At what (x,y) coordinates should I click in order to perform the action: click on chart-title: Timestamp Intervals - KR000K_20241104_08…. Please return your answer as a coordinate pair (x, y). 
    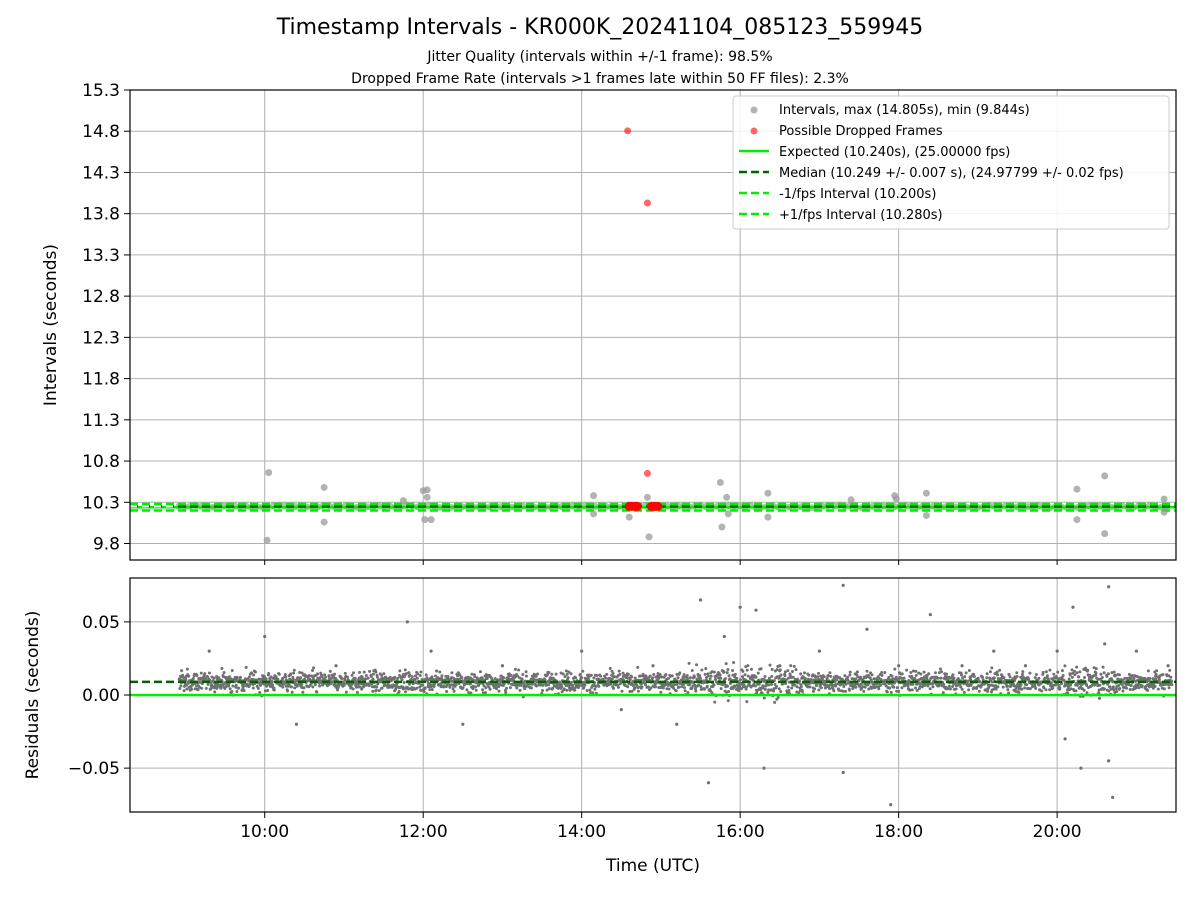
    Looking at the image, I should click on (600, 27).